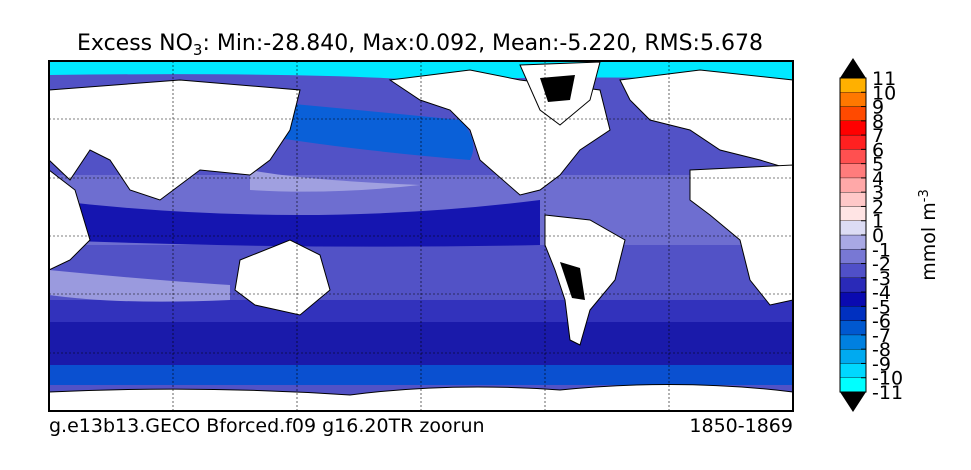 The height and width of the screenshot is (470, 971). What do you see at coordinates (557, 88) in the screenshot?
I see `land-greenland-ice` at bounding box center [557, 88].